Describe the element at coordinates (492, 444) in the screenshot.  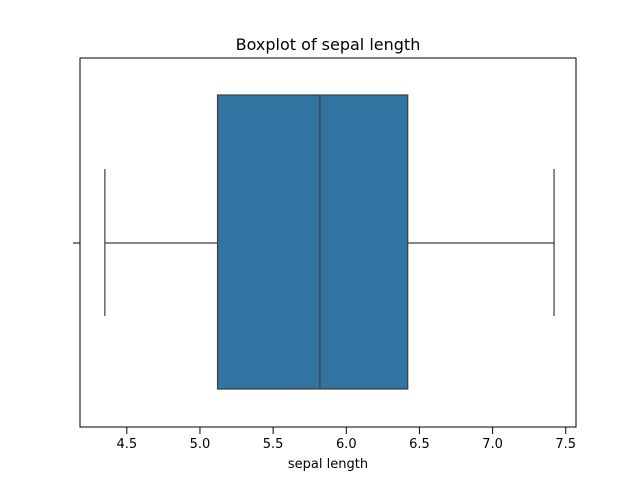
I see `x-tick-label: 7.0` at that location.